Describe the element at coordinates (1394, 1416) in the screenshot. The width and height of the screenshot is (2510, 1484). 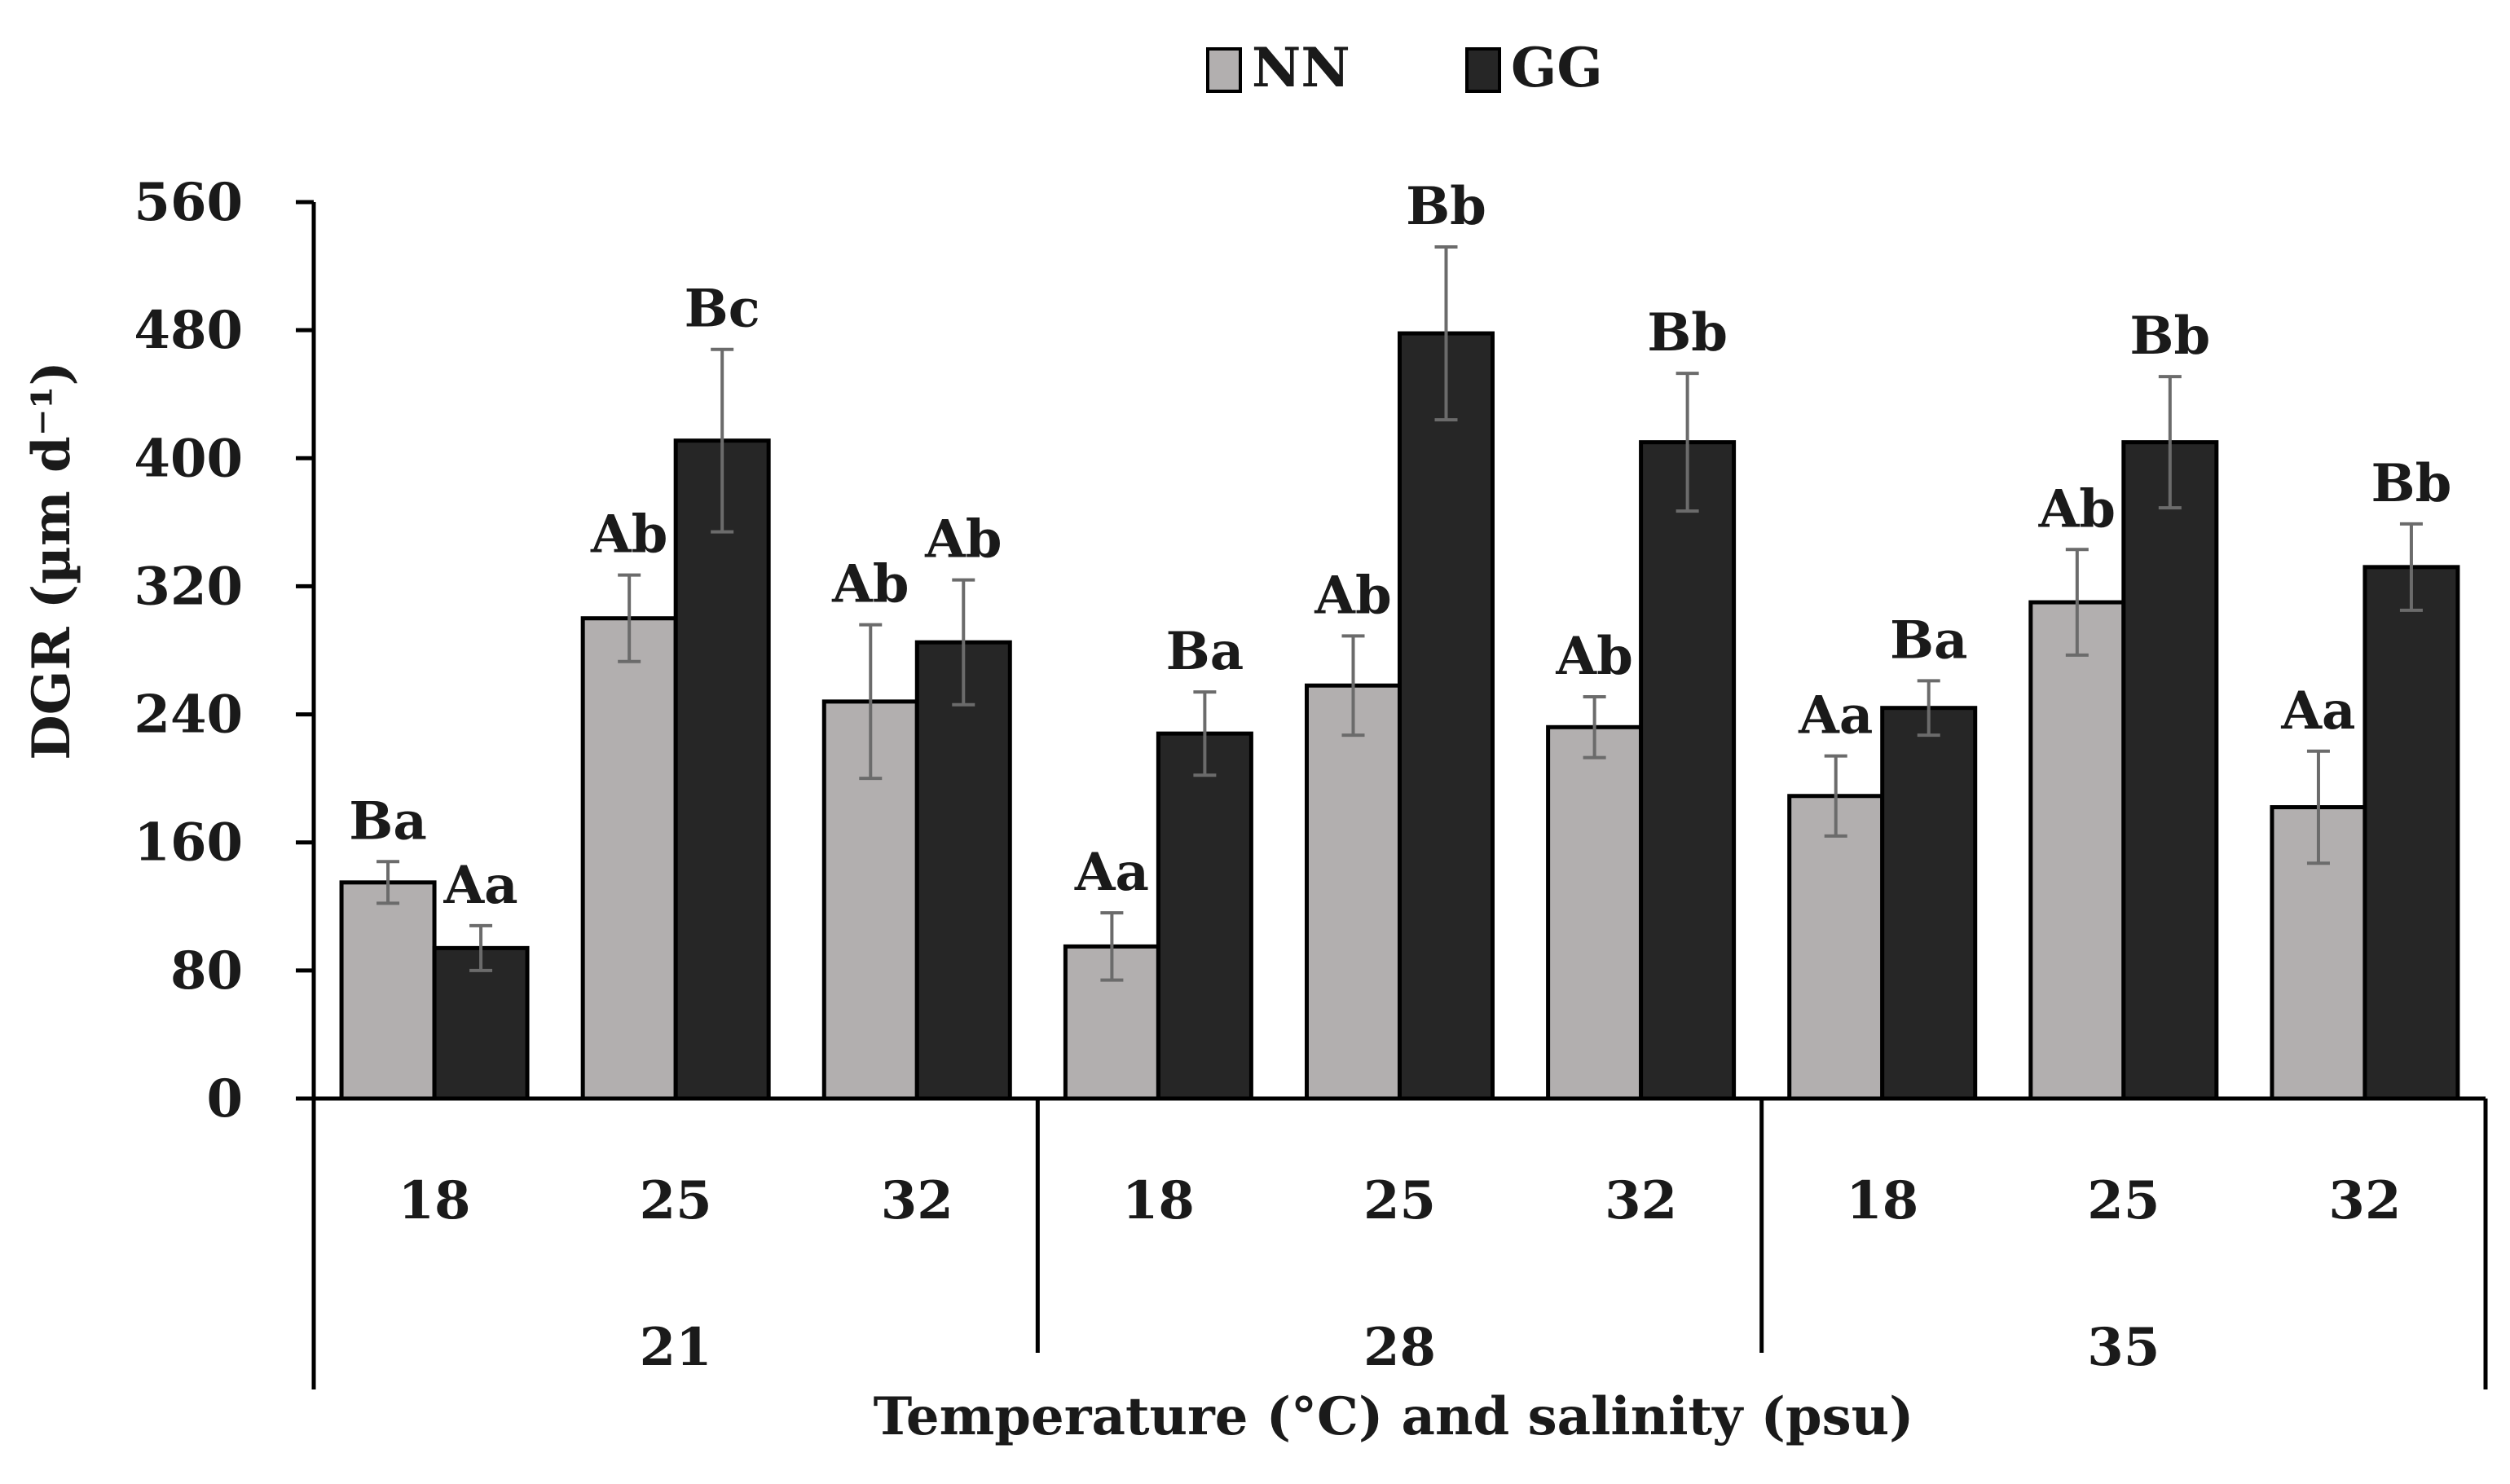
I see `x-axis-title: Temperature (°C) and salinity (psu)` at that location.